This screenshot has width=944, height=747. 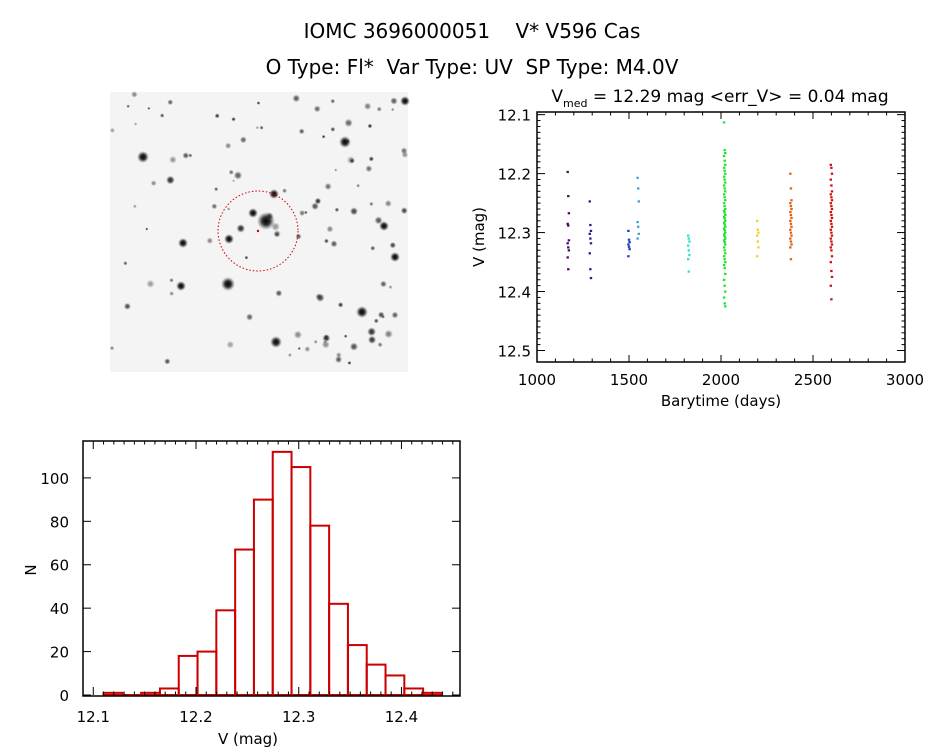 I want to click on x-tick-label: 12.4, so click(x=401, y=717).